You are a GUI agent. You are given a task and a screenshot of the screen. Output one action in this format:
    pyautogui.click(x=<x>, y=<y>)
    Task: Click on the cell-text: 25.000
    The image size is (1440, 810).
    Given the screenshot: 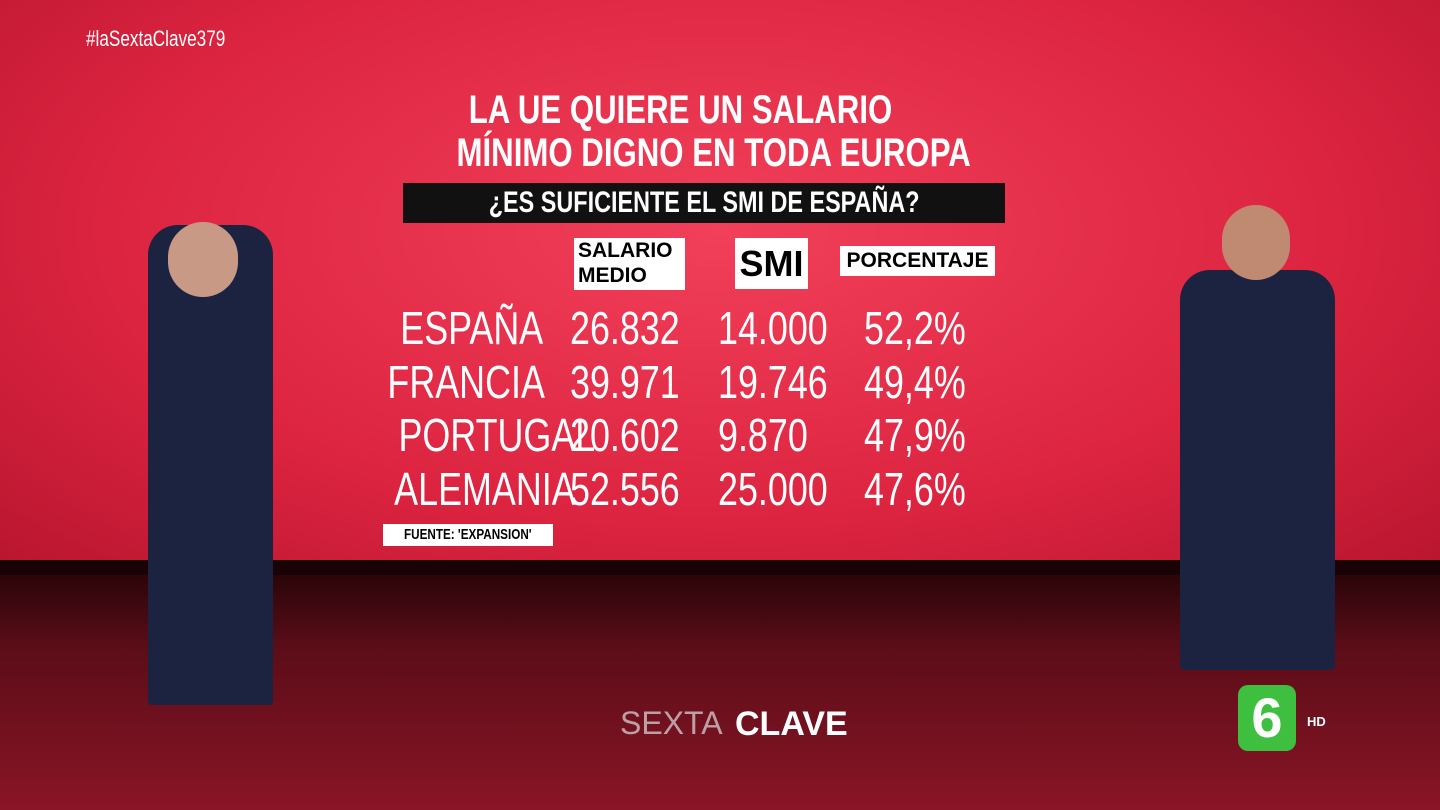 What is the action you would take?
    pyautogui.click(x=773, y=488)
    